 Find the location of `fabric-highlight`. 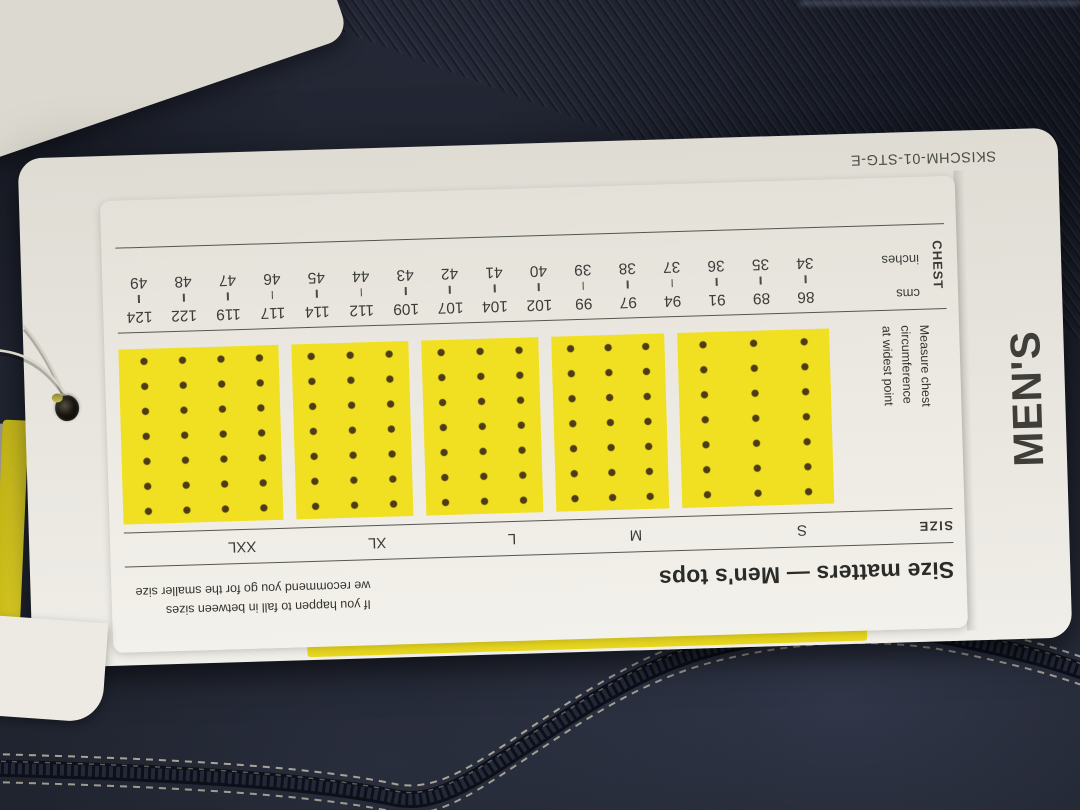

fabric-highlight is located at coordinates (940, 3).